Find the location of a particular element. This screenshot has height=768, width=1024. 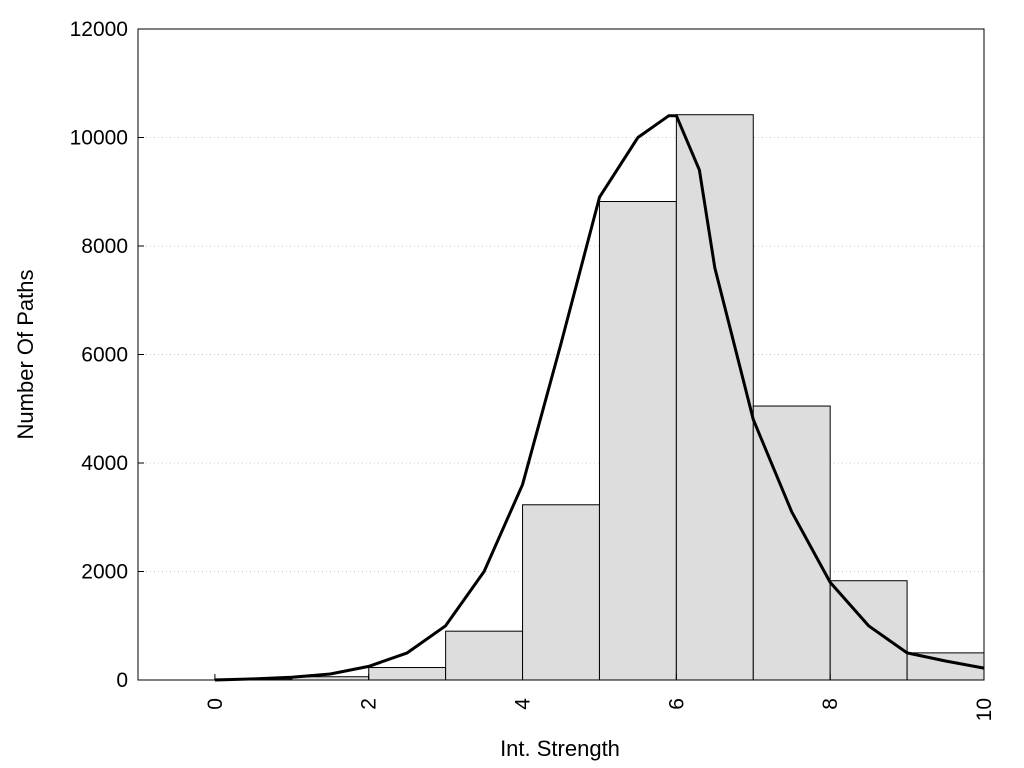

y-tick-label: 10000 is located at coordinates (99, 138).